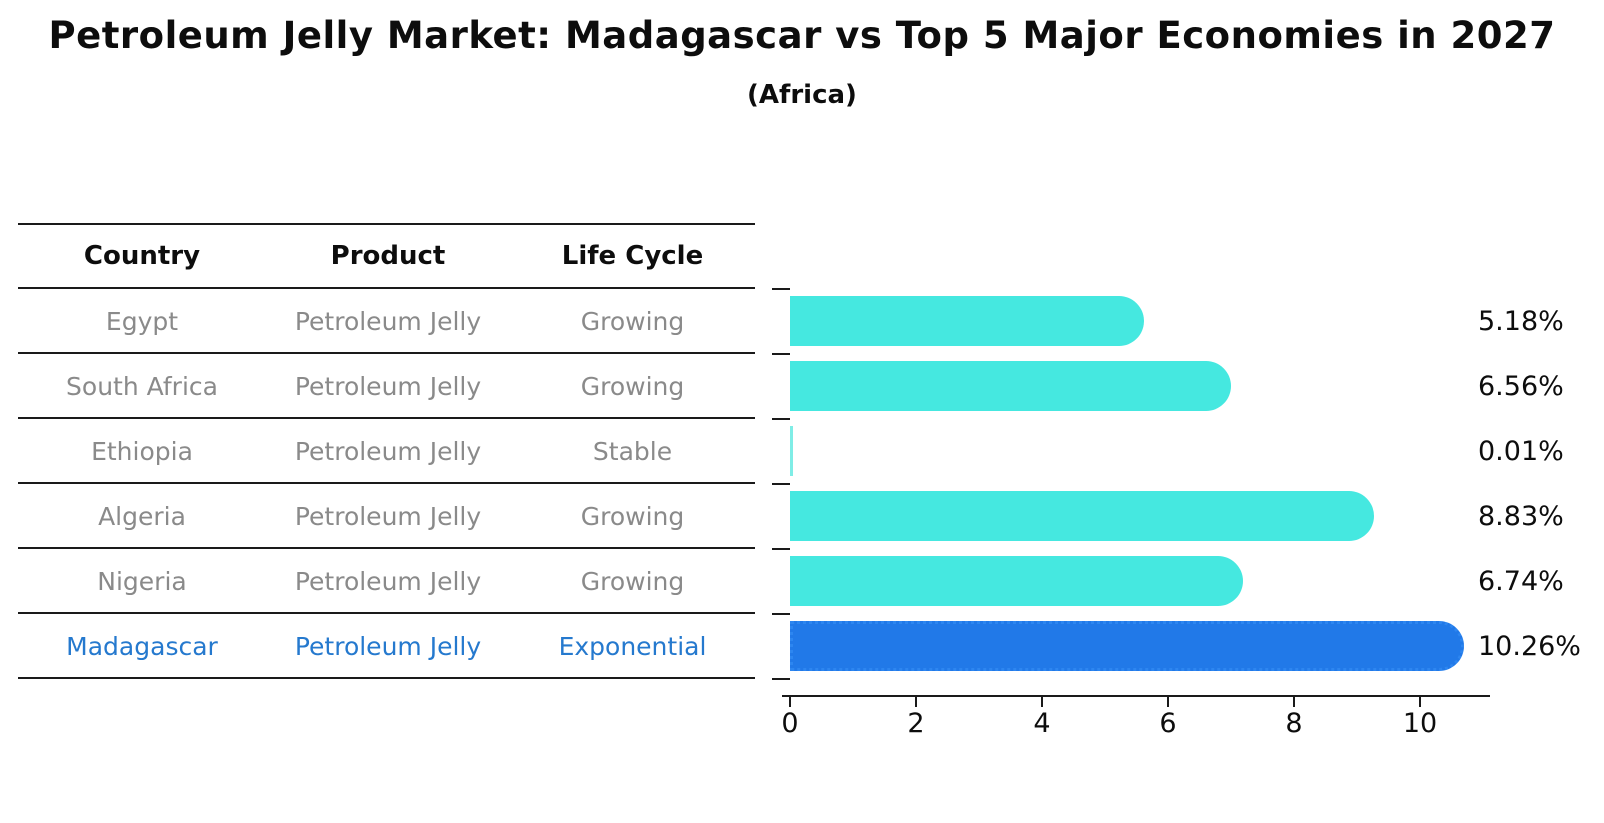 The image size is (1604, 823). What do you see at coordinates (1168, 723) in the screenshot?
I see `x-tick-label-6: 6` at bounding box center [1168, 723].